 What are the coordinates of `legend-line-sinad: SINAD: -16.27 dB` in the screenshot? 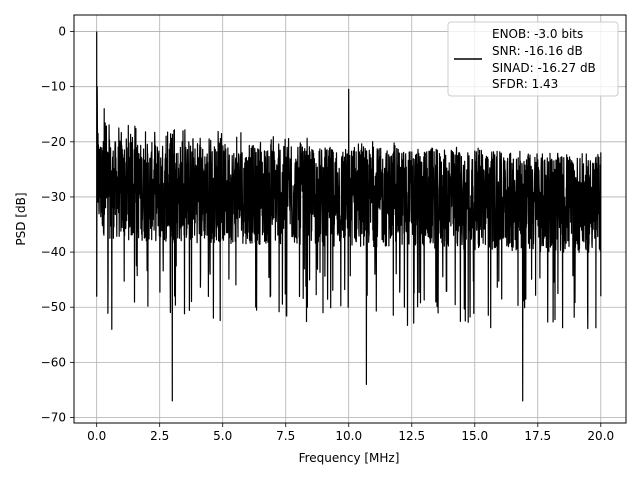 It's located at (544, 68).